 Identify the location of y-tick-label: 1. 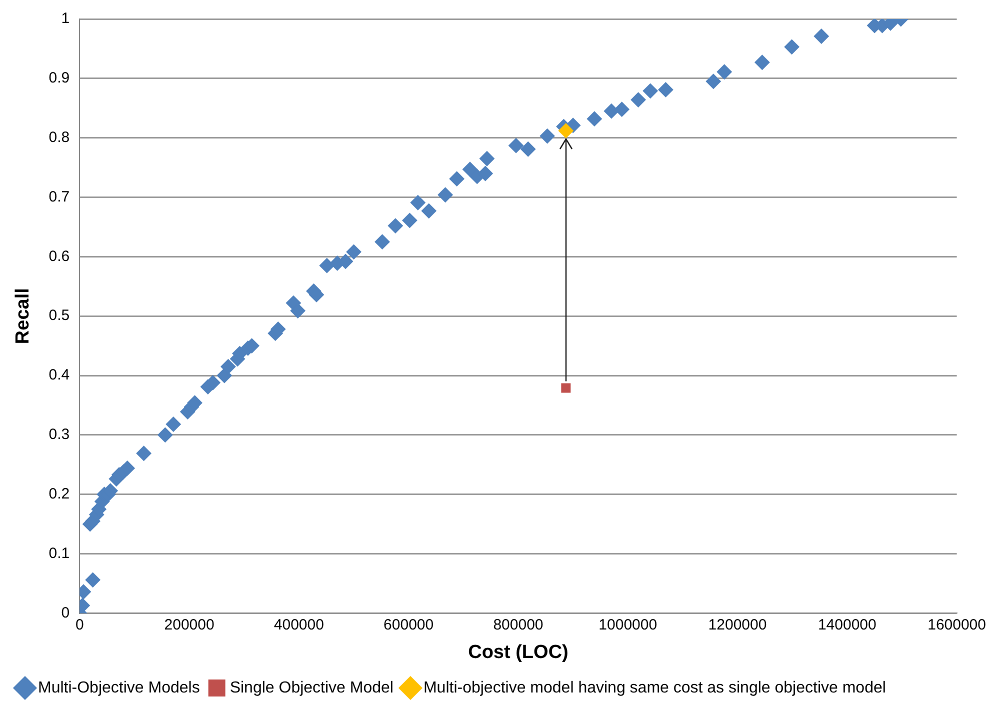
(65, 19).